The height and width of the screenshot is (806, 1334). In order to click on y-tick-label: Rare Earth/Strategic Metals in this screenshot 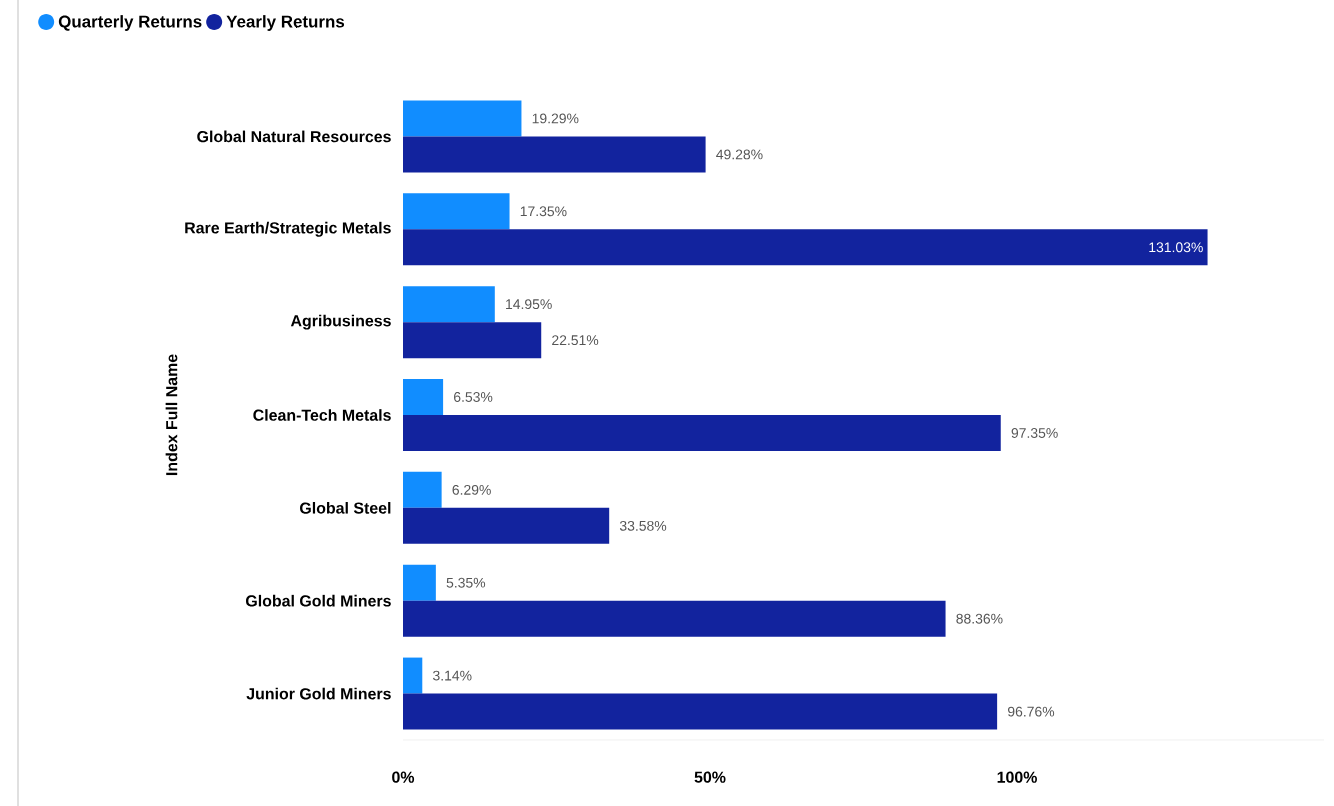, I will do `click(288, 229)`.